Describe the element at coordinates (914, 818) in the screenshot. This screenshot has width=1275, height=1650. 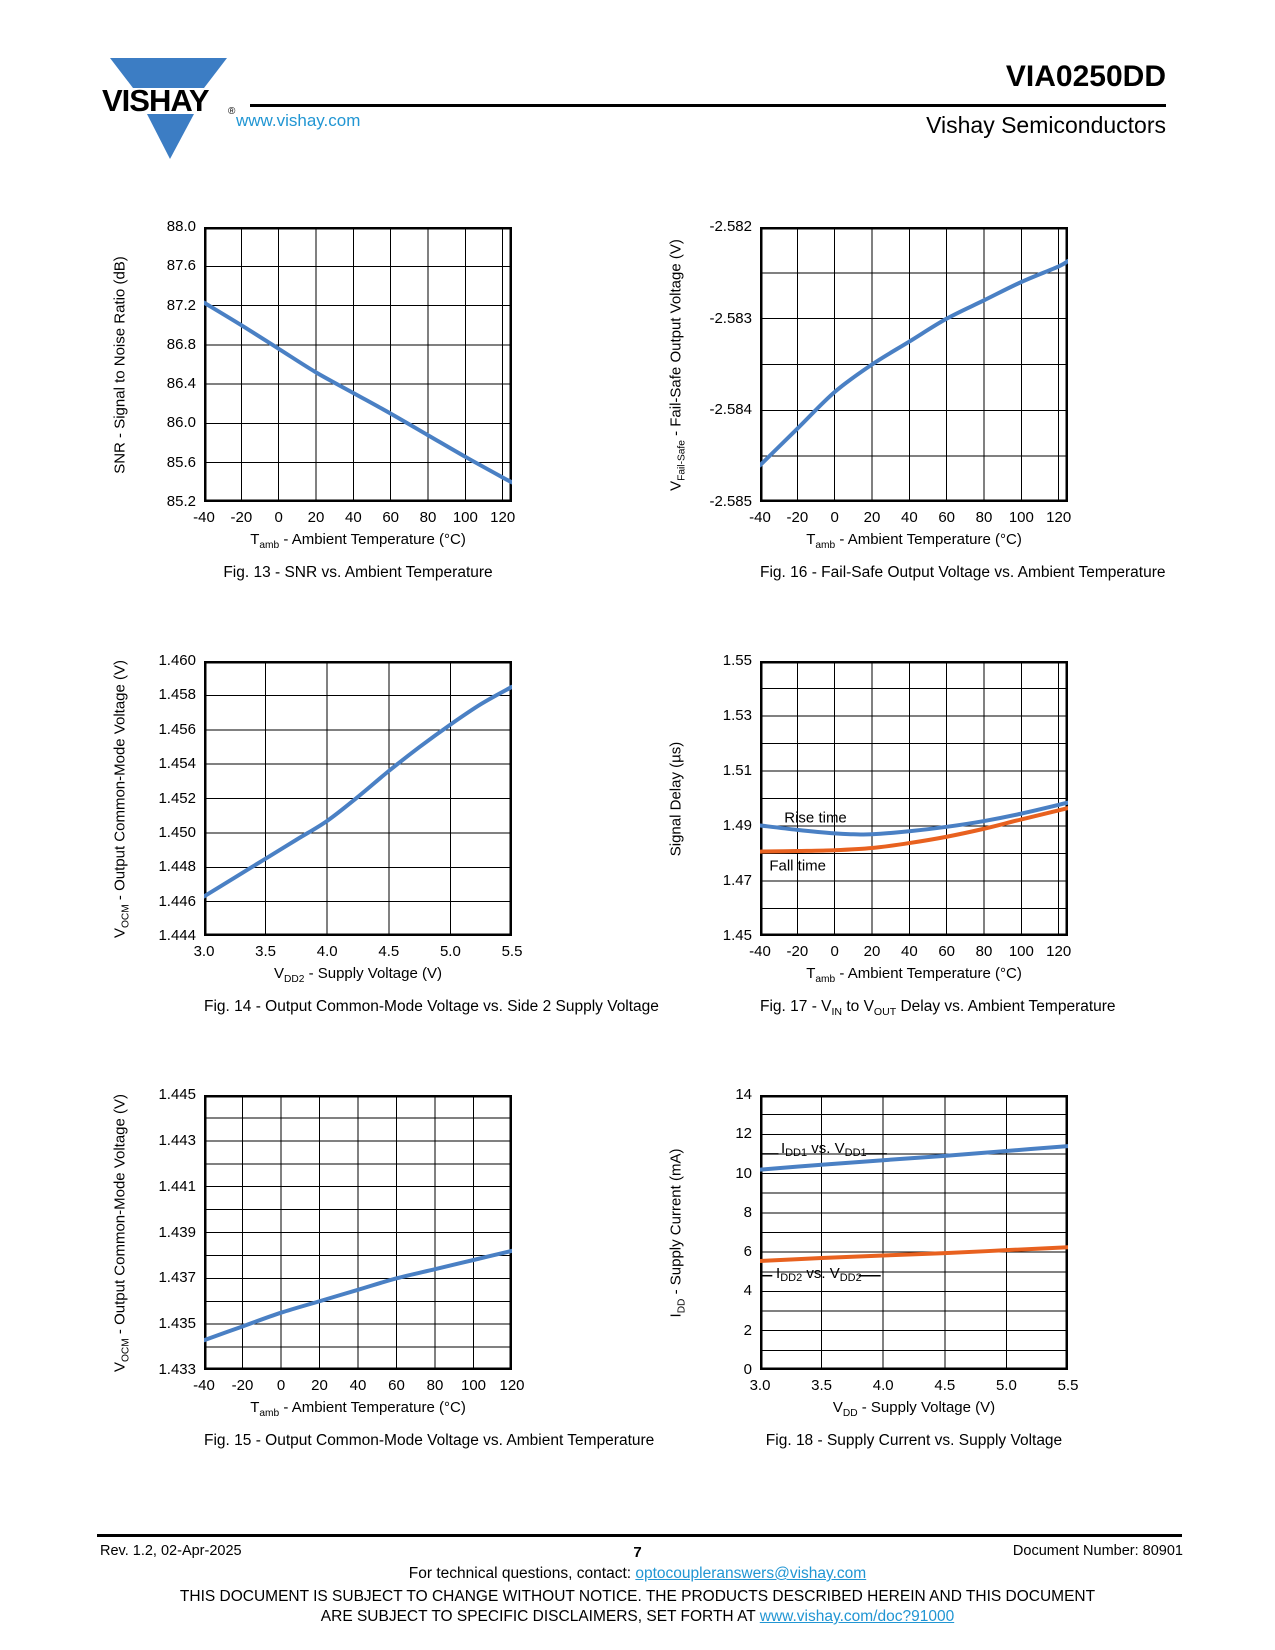
I see `curve-rise-time` at that location.